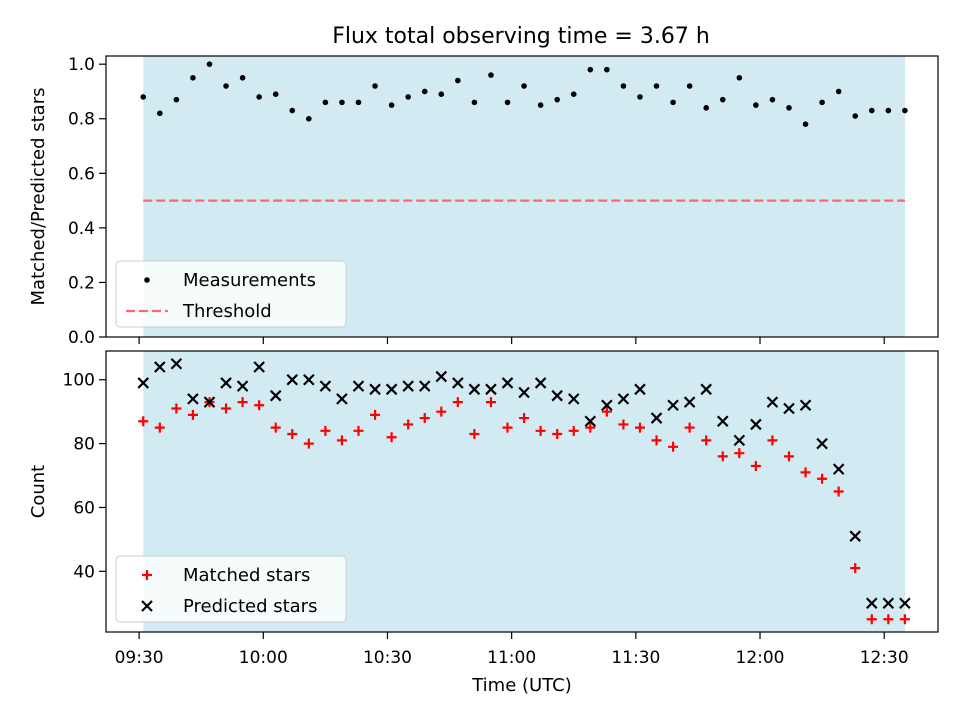 Image resolution: width=960 pixels, height=720 pixels. What do you see at coordinates (81, 229) in the screenshot?
I see `ratio-ytick-label: 0.4` at bounding box center [81, 229].